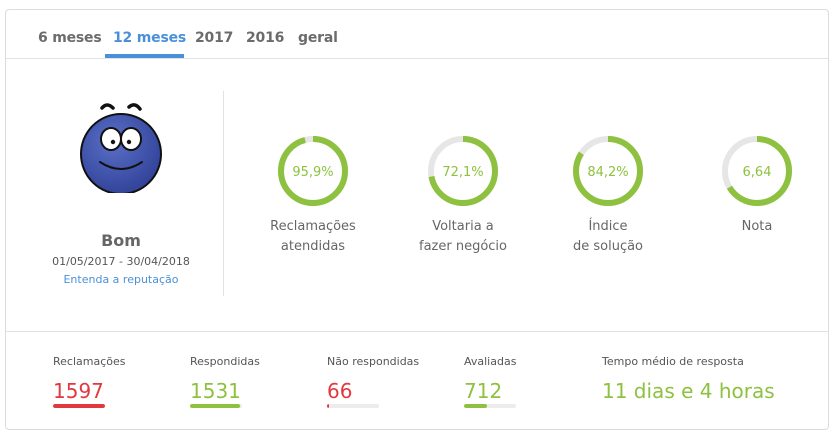 This screenshot has height=439, width=834. What do you see at coordinates (757, 226) in the screenshot?
I see `metric-label: Nota` at bounding box center [757, 226].